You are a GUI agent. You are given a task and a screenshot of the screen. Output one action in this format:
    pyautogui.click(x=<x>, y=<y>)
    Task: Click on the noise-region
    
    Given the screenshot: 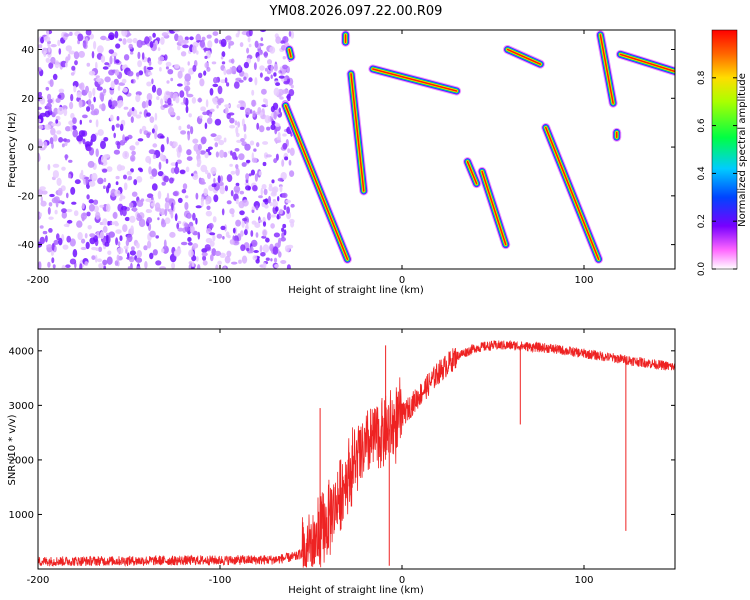 What is the action you would take?
    pyautogui.click(x=166, y=149)
    